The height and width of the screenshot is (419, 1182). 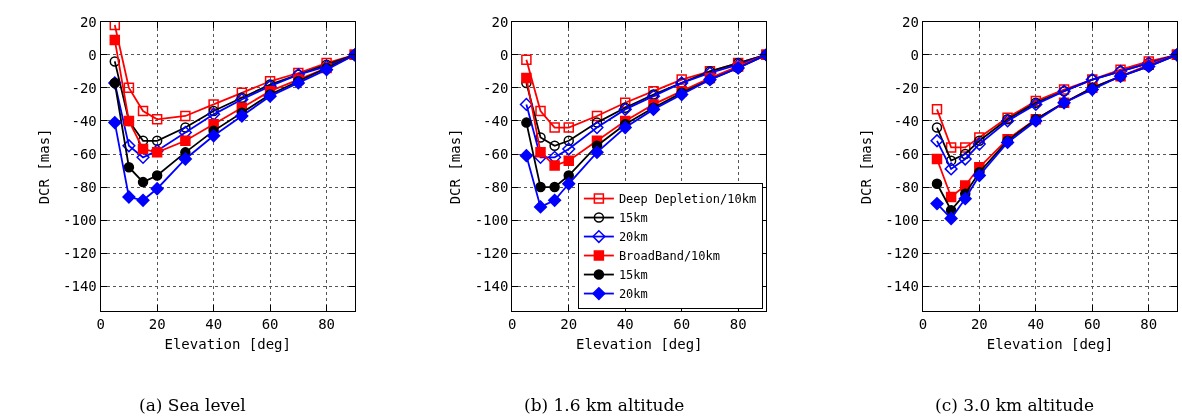 What do you see at coordinates (604, 405) in the screenshot?
I see `text: (b) 1.6 km altitude` at bounding box center [604, 405].